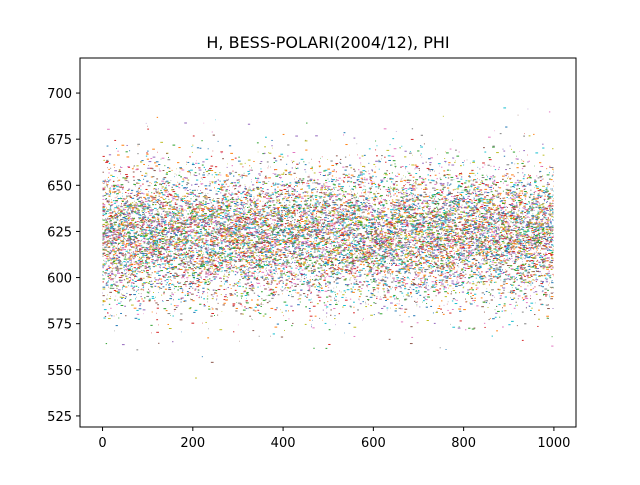 Image resolution: width=640 pixels, height=485 pixels. What do you see at coordinates (327, 42) in the screenshot?
I see `chart-title: H, BESS-POLARI(2004/12), PHI` at bounding box center [327, 42].